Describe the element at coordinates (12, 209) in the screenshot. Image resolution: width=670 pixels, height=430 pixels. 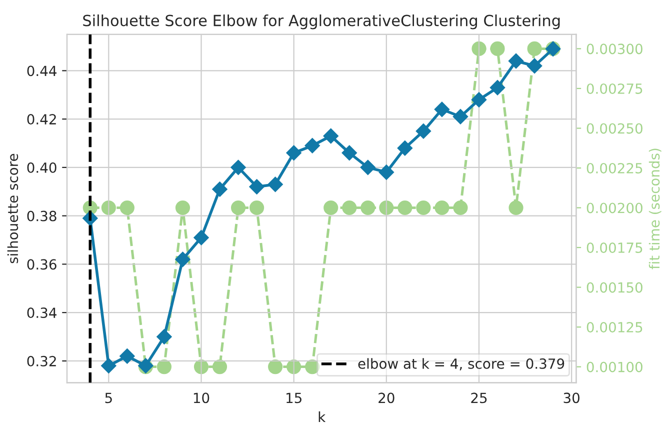
I see `y-axis-title: silhouette score` at that location.